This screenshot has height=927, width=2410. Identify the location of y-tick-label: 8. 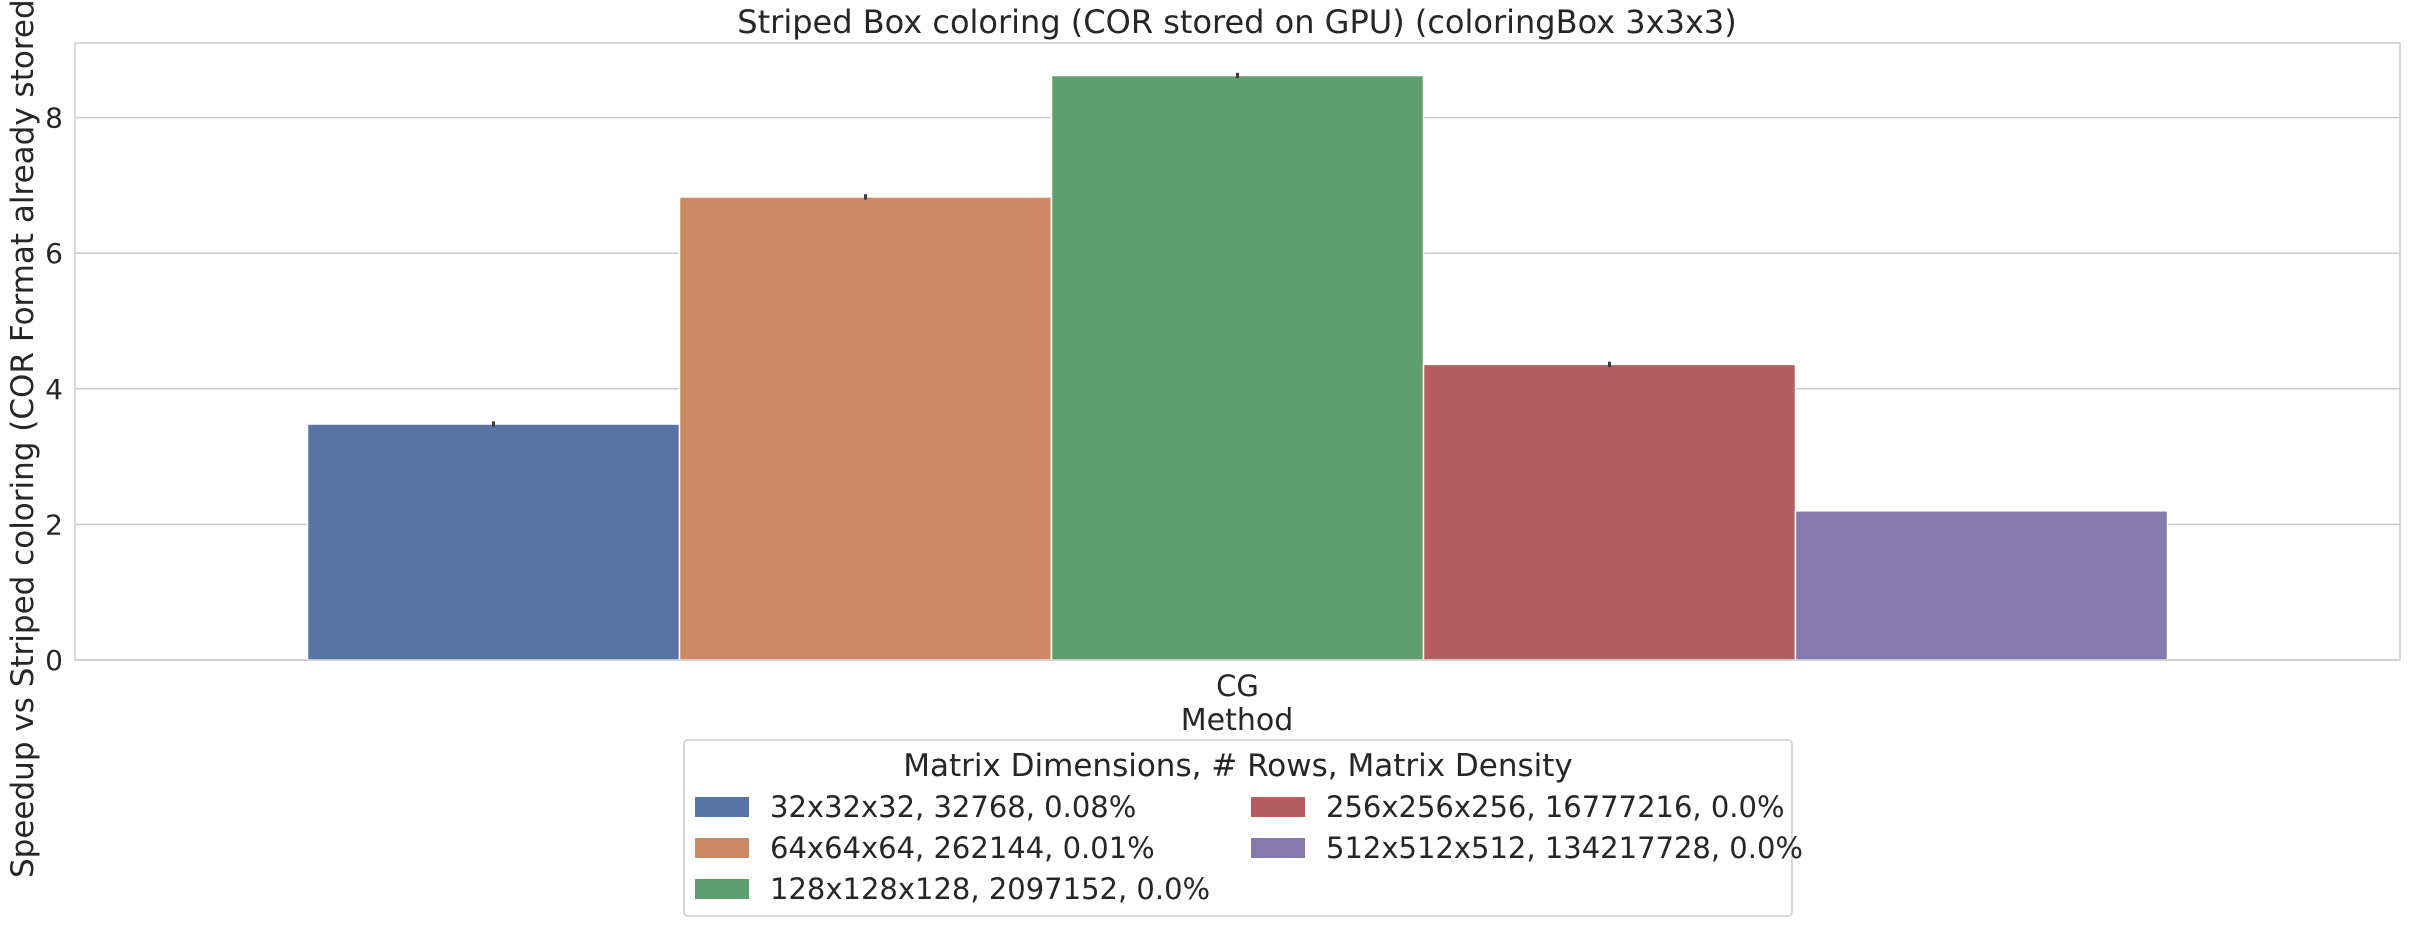
(54, 118).